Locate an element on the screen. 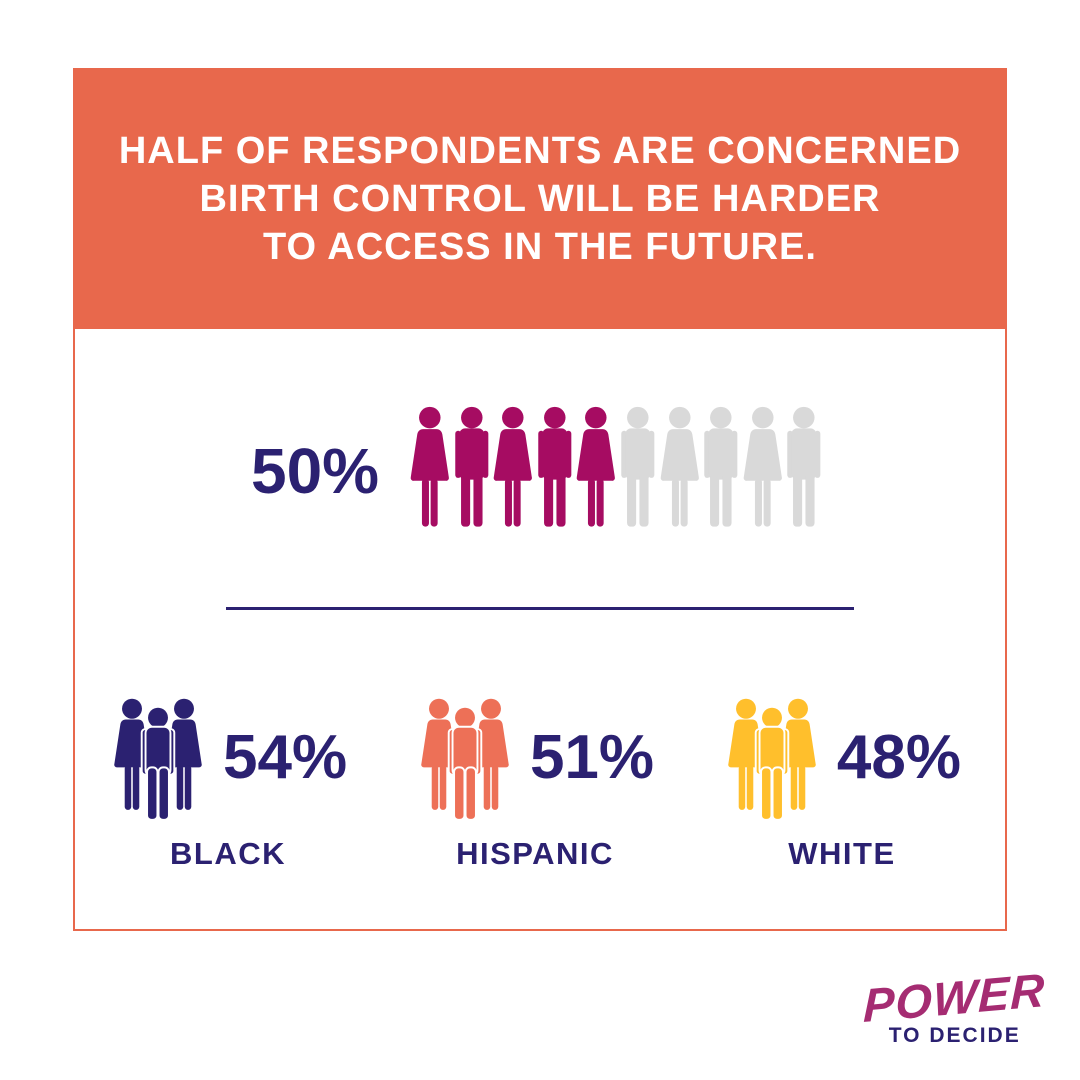  group-white-stat: 48% is located at coordinates (842, 760).